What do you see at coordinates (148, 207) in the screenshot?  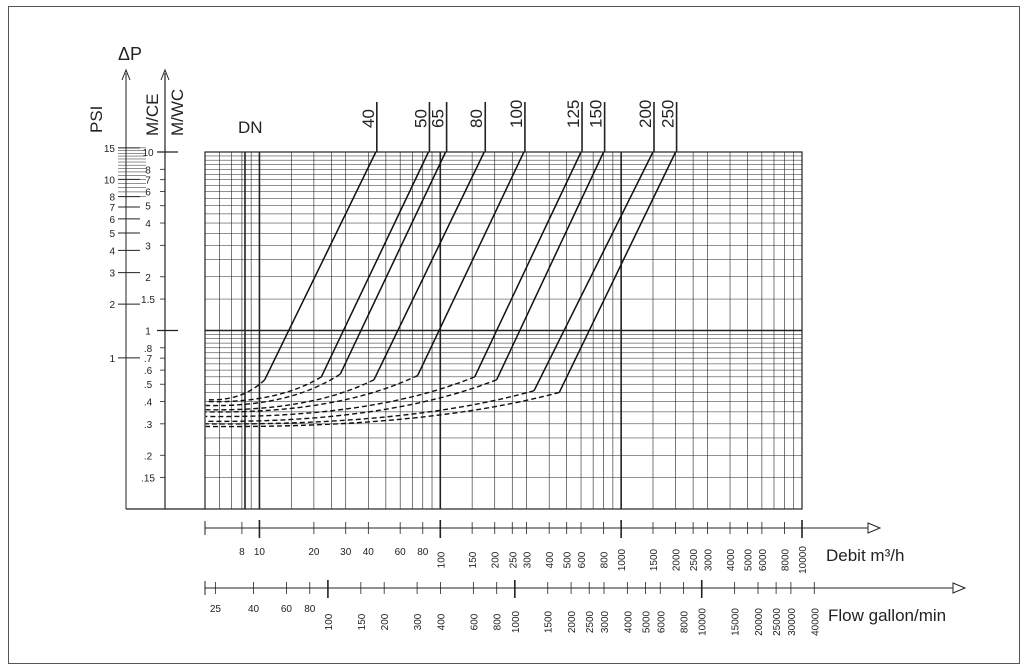 I see `mce-tick-label: 5` at bounding box center [148, 207].